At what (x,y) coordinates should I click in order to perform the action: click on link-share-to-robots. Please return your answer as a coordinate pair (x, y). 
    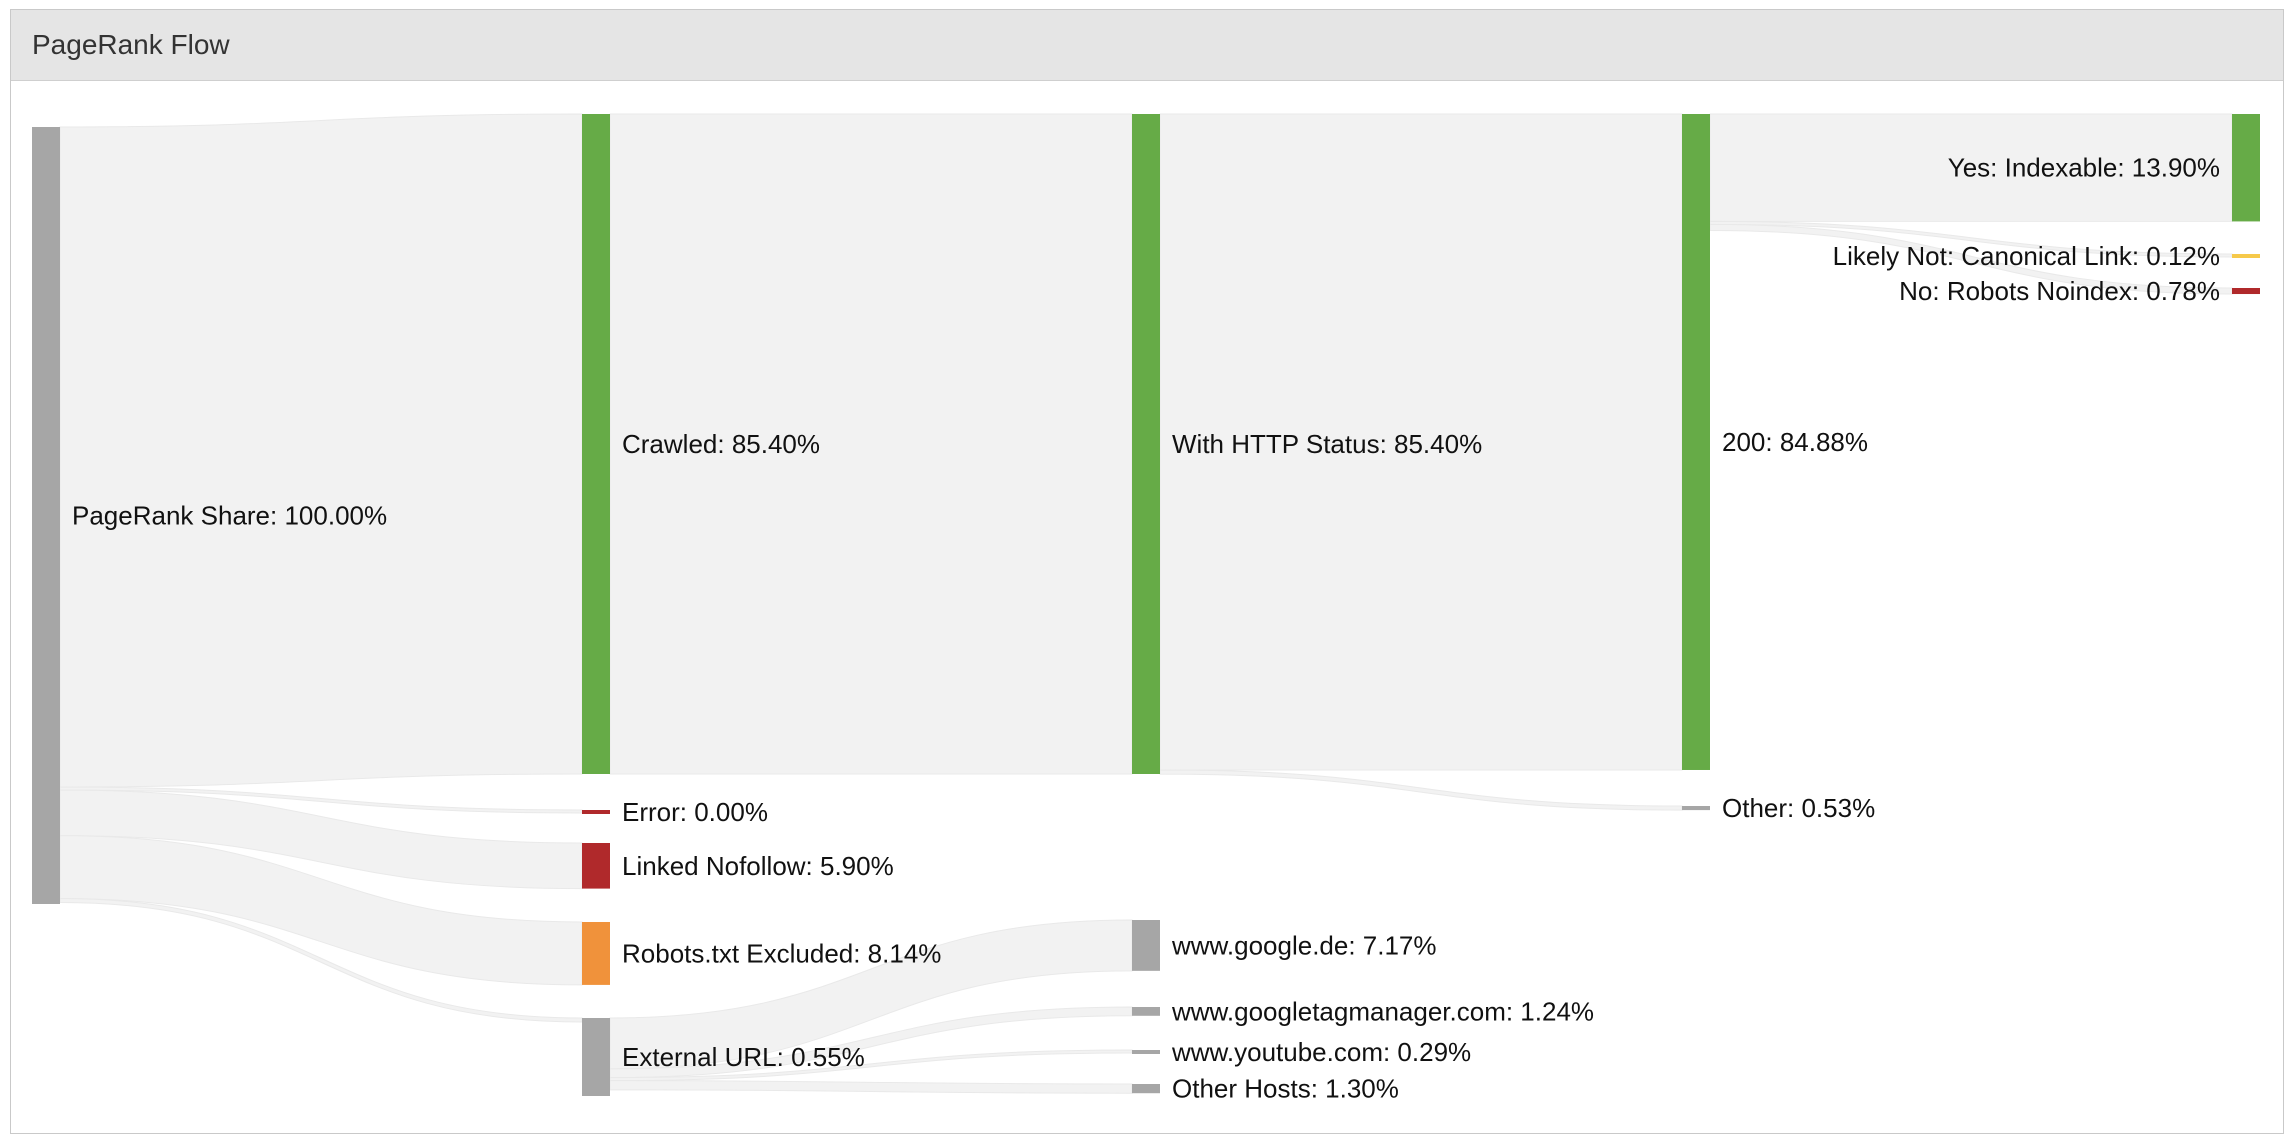
    Looking at the image, I should click on (321, 910).